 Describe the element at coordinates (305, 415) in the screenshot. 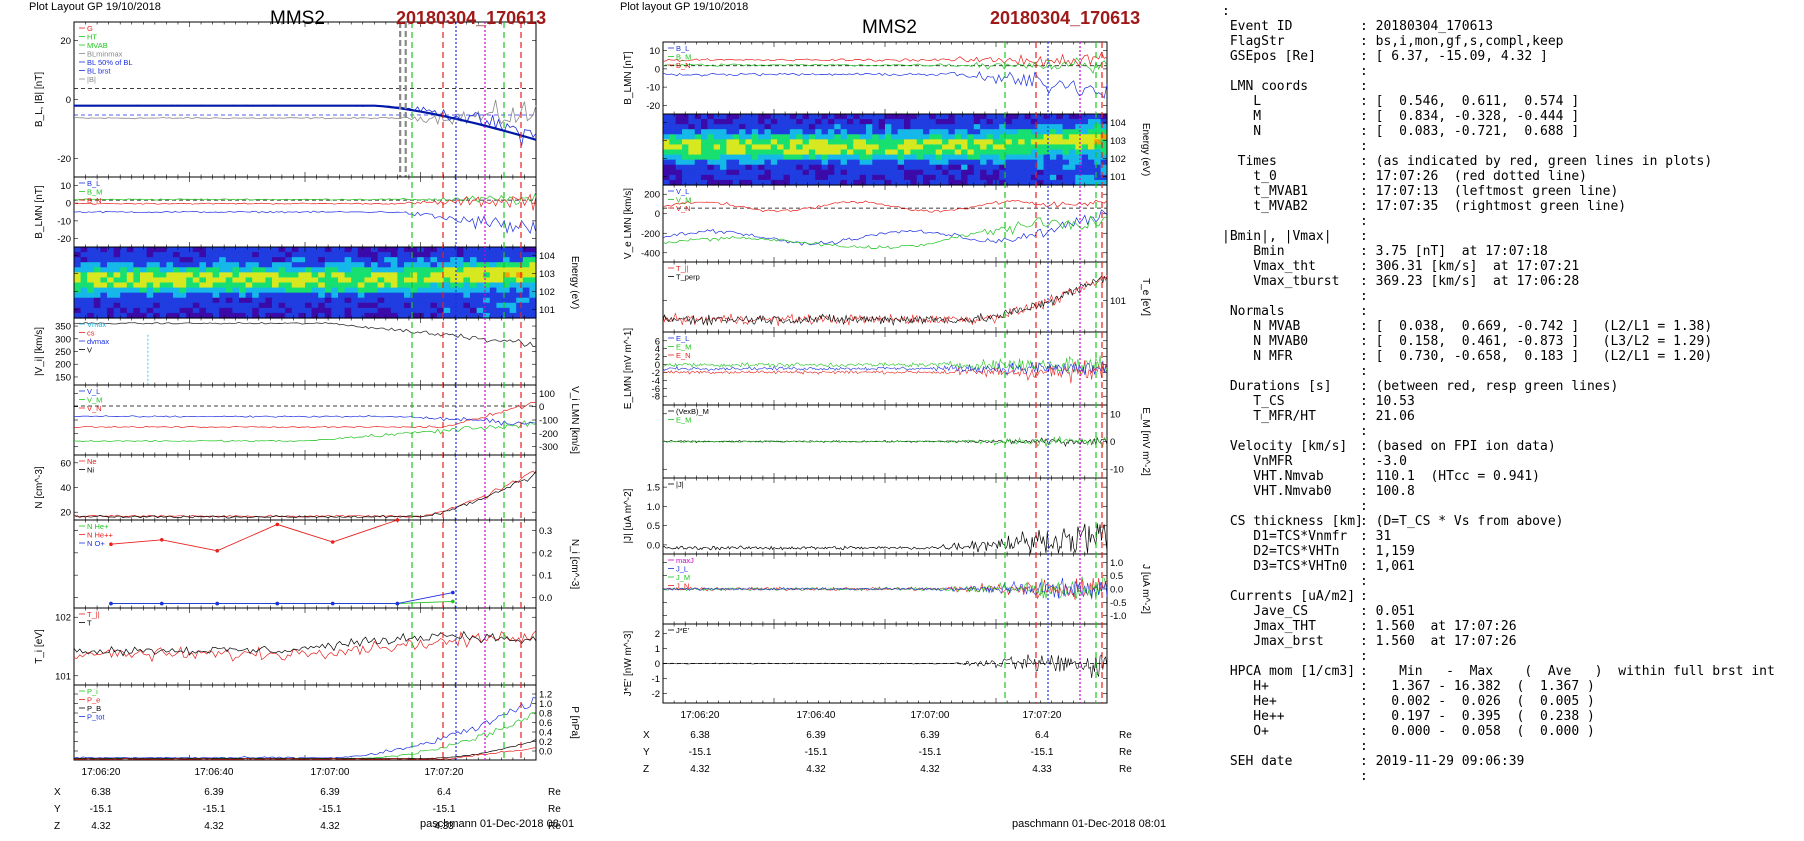

I see `v-n-line` at that location.